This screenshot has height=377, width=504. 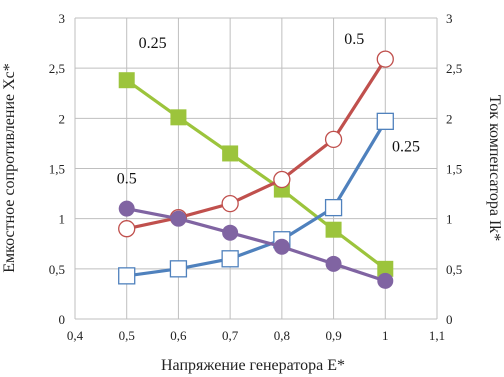 What do you see at coordinates (62, 18) in the screenshot?
I see `y-tick-label-left: 3` at bounding box center [62, 18].